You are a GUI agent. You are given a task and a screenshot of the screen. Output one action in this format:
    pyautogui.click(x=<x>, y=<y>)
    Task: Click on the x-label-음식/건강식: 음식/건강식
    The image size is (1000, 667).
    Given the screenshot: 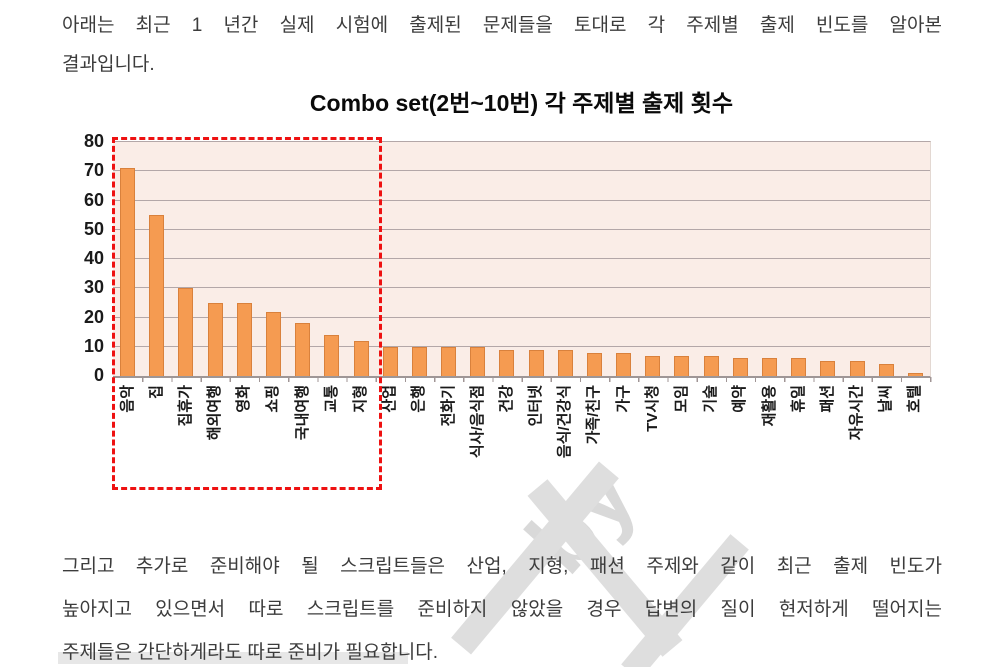 What is the action you would take?
    pyautogui.click(x=565, y=422)
    